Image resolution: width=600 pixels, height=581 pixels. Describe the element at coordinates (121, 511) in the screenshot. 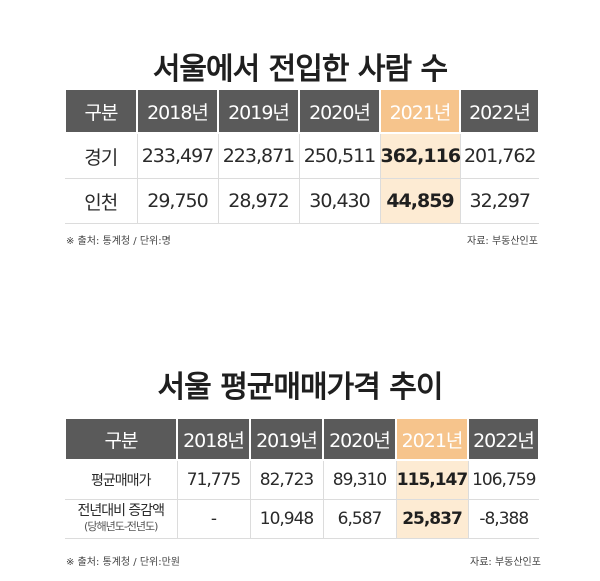

I see `row-label-main: 전년대비 증감액` at that location.